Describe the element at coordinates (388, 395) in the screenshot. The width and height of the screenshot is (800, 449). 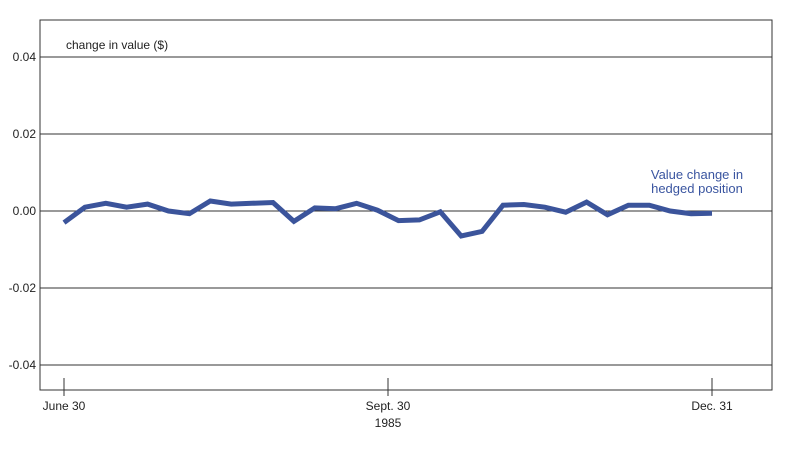
I see `x-tick-marks: June 30 Sept. 30 Dec. 31` at that location.